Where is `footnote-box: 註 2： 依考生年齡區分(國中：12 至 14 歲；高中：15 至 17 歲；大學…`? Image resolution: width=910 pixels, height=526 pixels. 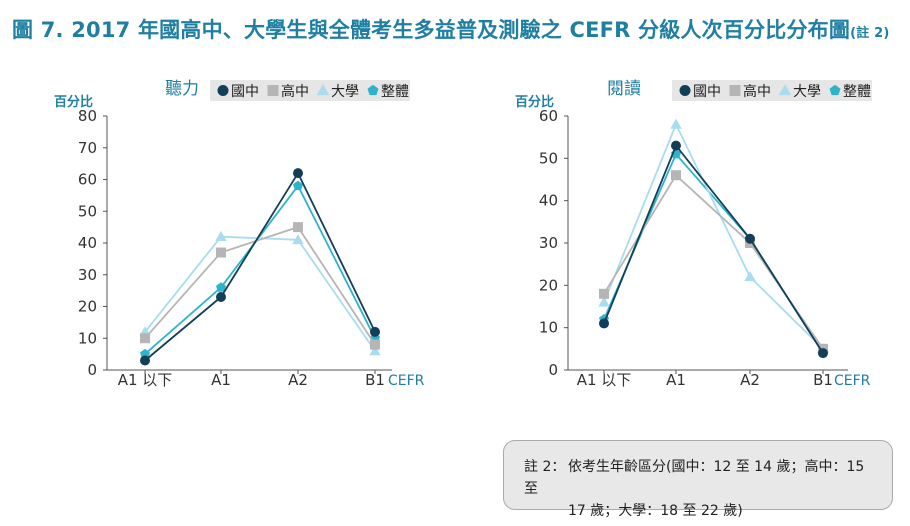 footnote-box: 註 2： 依考生年齡區分(國中：12 至 14 歲；高中：15 至 17 歲；大學… is located at coordinates (698, 479).